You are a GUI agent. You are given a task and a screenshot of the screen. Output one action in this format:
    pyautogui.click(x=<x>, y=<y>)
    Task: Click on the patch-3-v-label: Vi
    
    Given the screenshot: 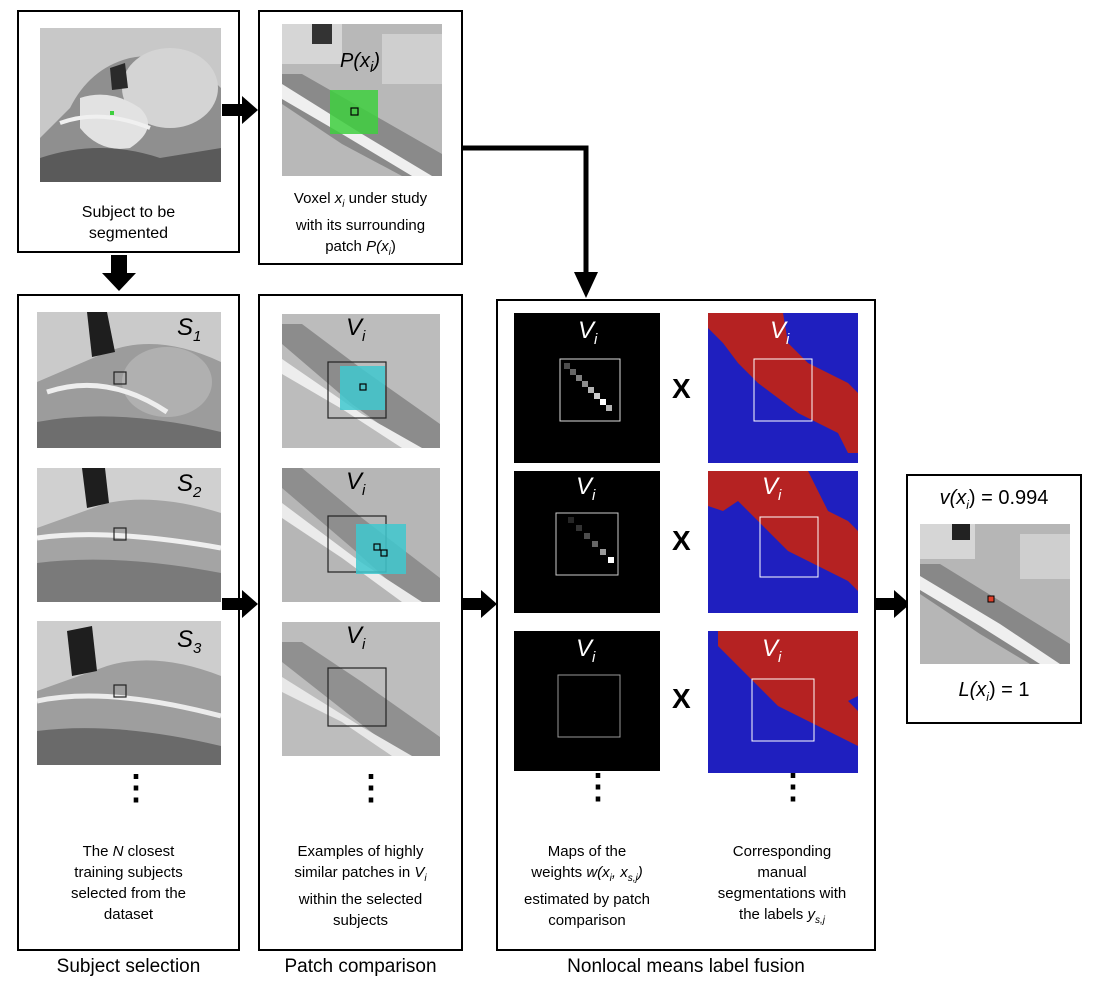 What is the action you would take?
    pyautogui.click(x=356, y=637)
    